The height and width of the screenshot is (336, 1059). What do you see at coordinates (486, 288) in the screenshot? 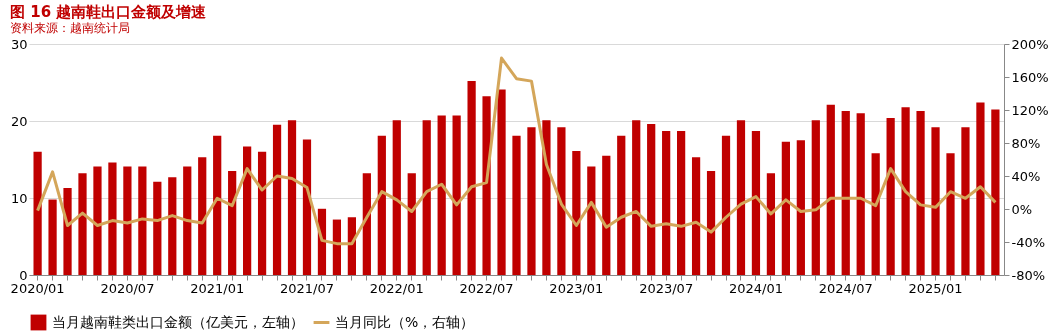
I see `x-tick-label: 2022/07` at bounding box center [486, 288].